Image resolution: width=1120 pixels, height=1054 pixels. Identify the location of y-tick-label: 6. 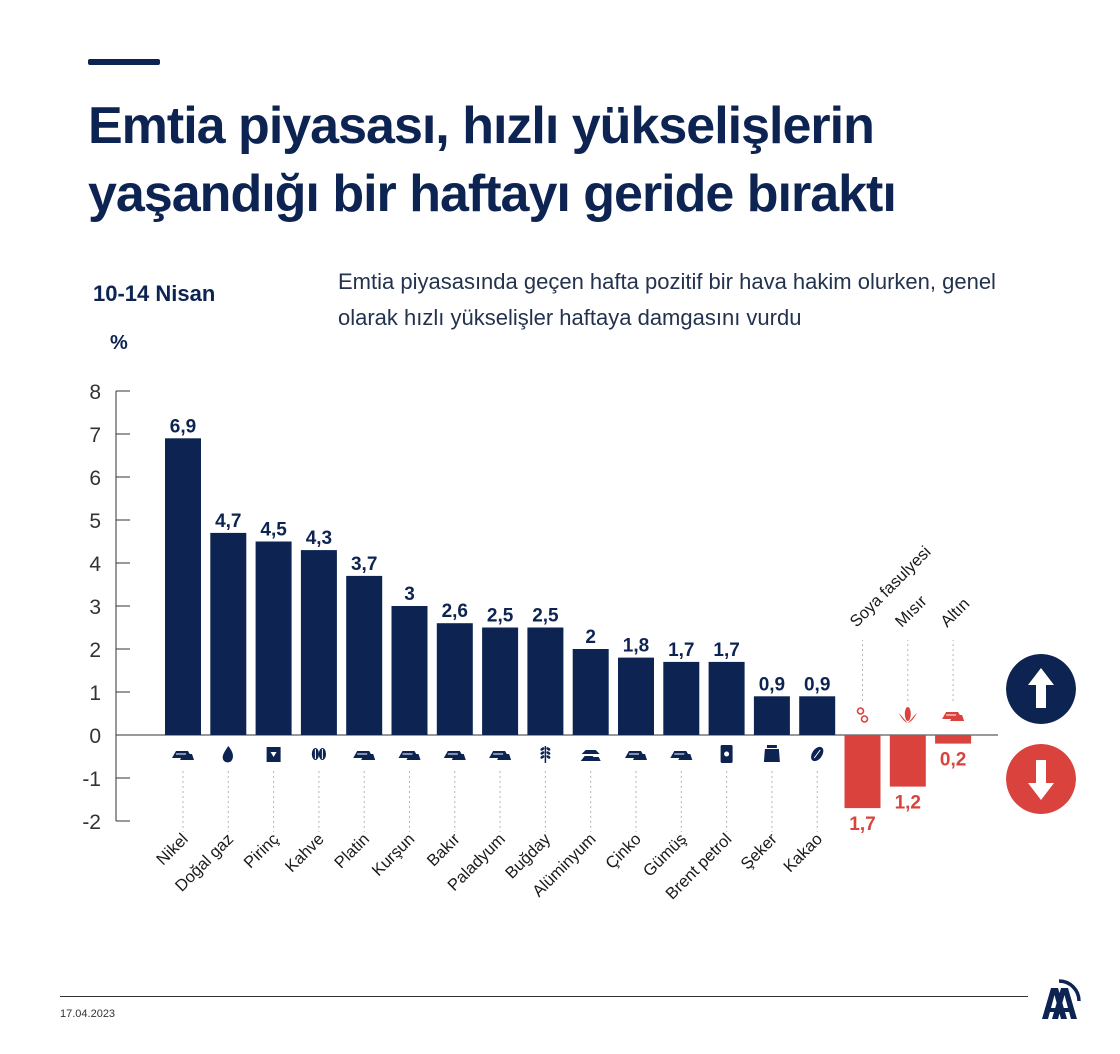
(95, 478).